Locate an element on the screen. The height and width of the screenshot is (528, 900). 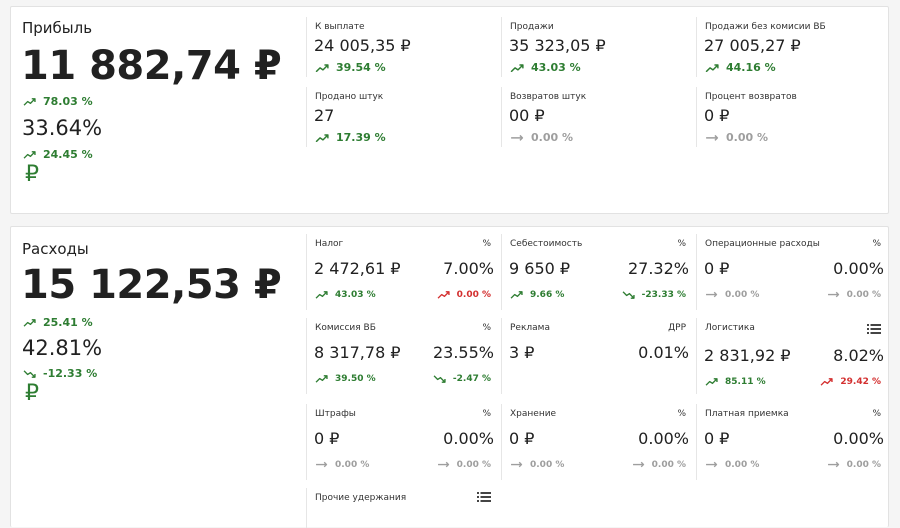
trend-text: 25.41 % is located at coordinates (68, 322).